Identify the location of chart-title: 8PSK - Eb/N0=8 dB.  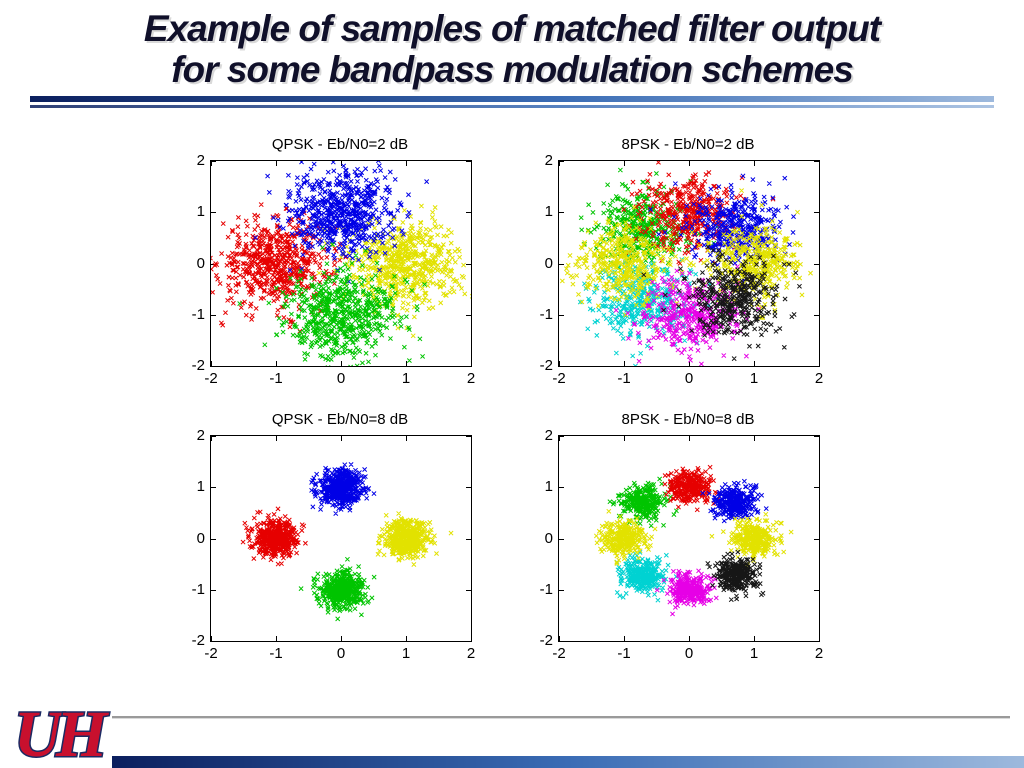
(688, 419).